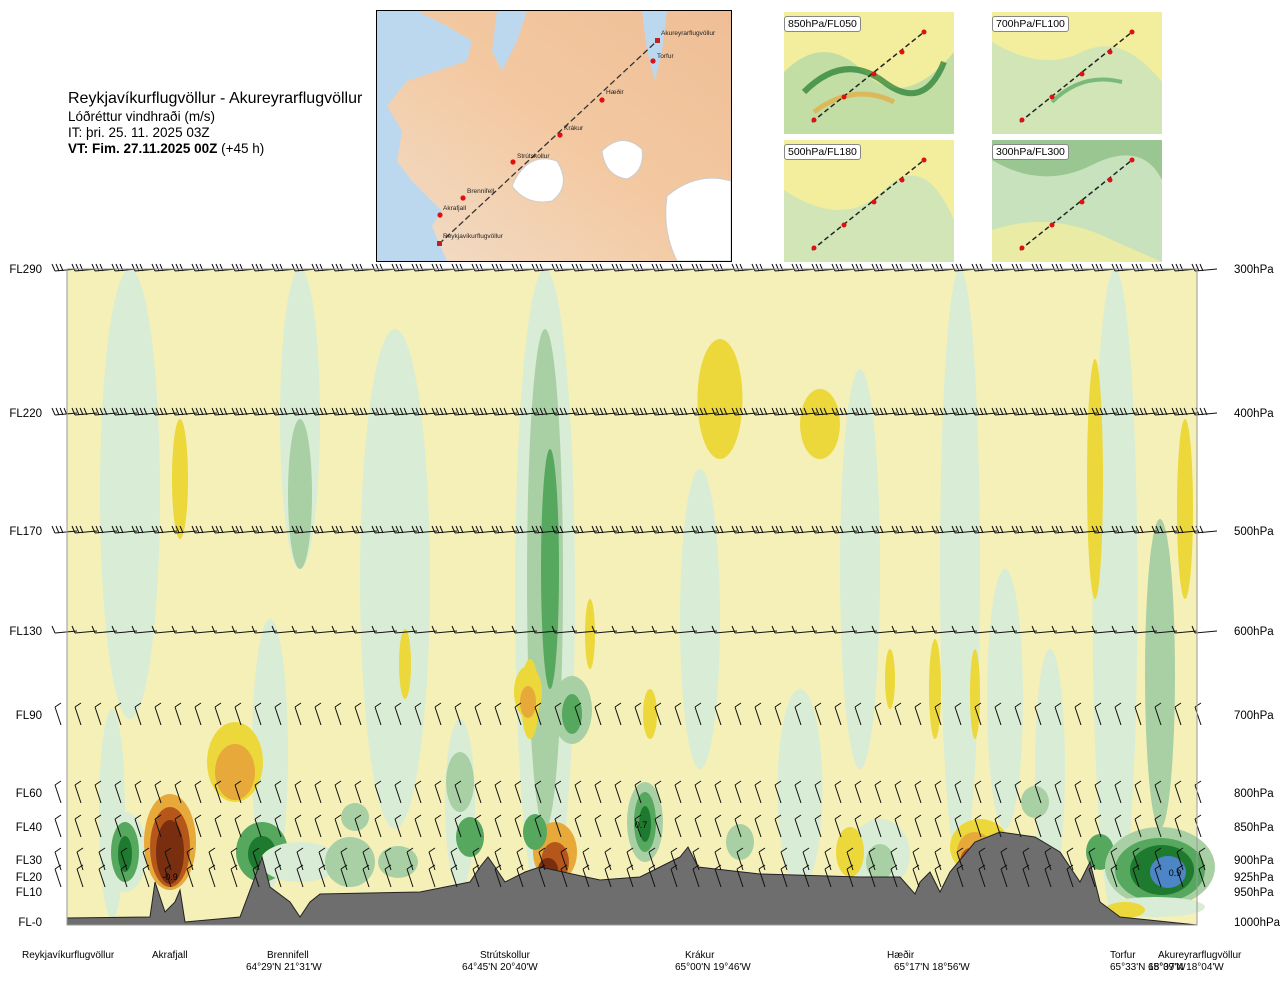 Image resolution: width=1280 pixels, height=981 pixels. Describe the element at coordinates (473, 236) in the screenshot. I see `waypoint-label: Reykjavíkurflugvöllur` at that location.